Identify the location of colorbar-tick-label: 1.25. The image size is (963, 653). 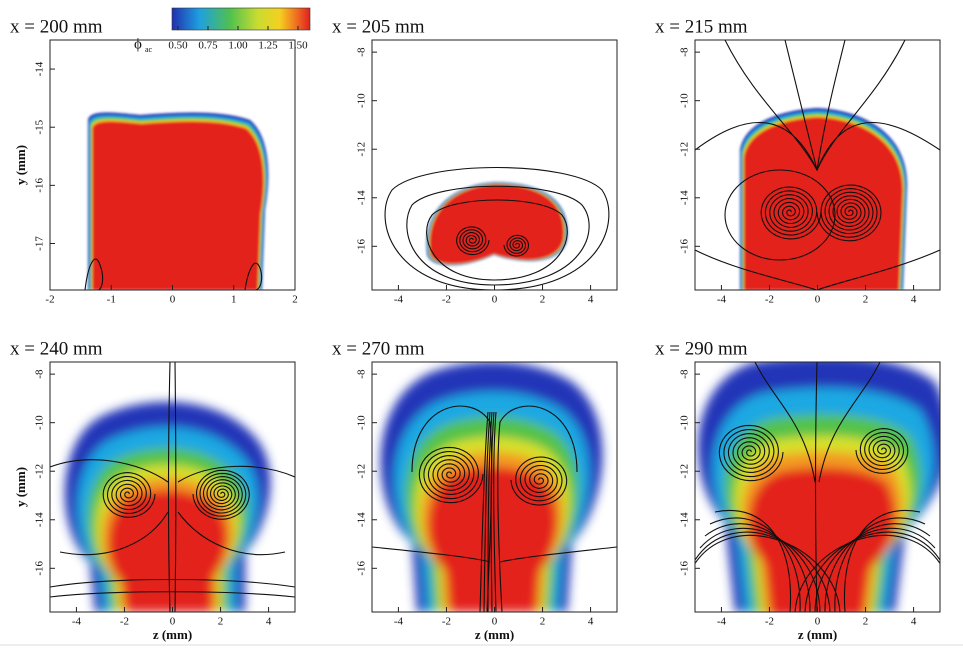
(268, 46).